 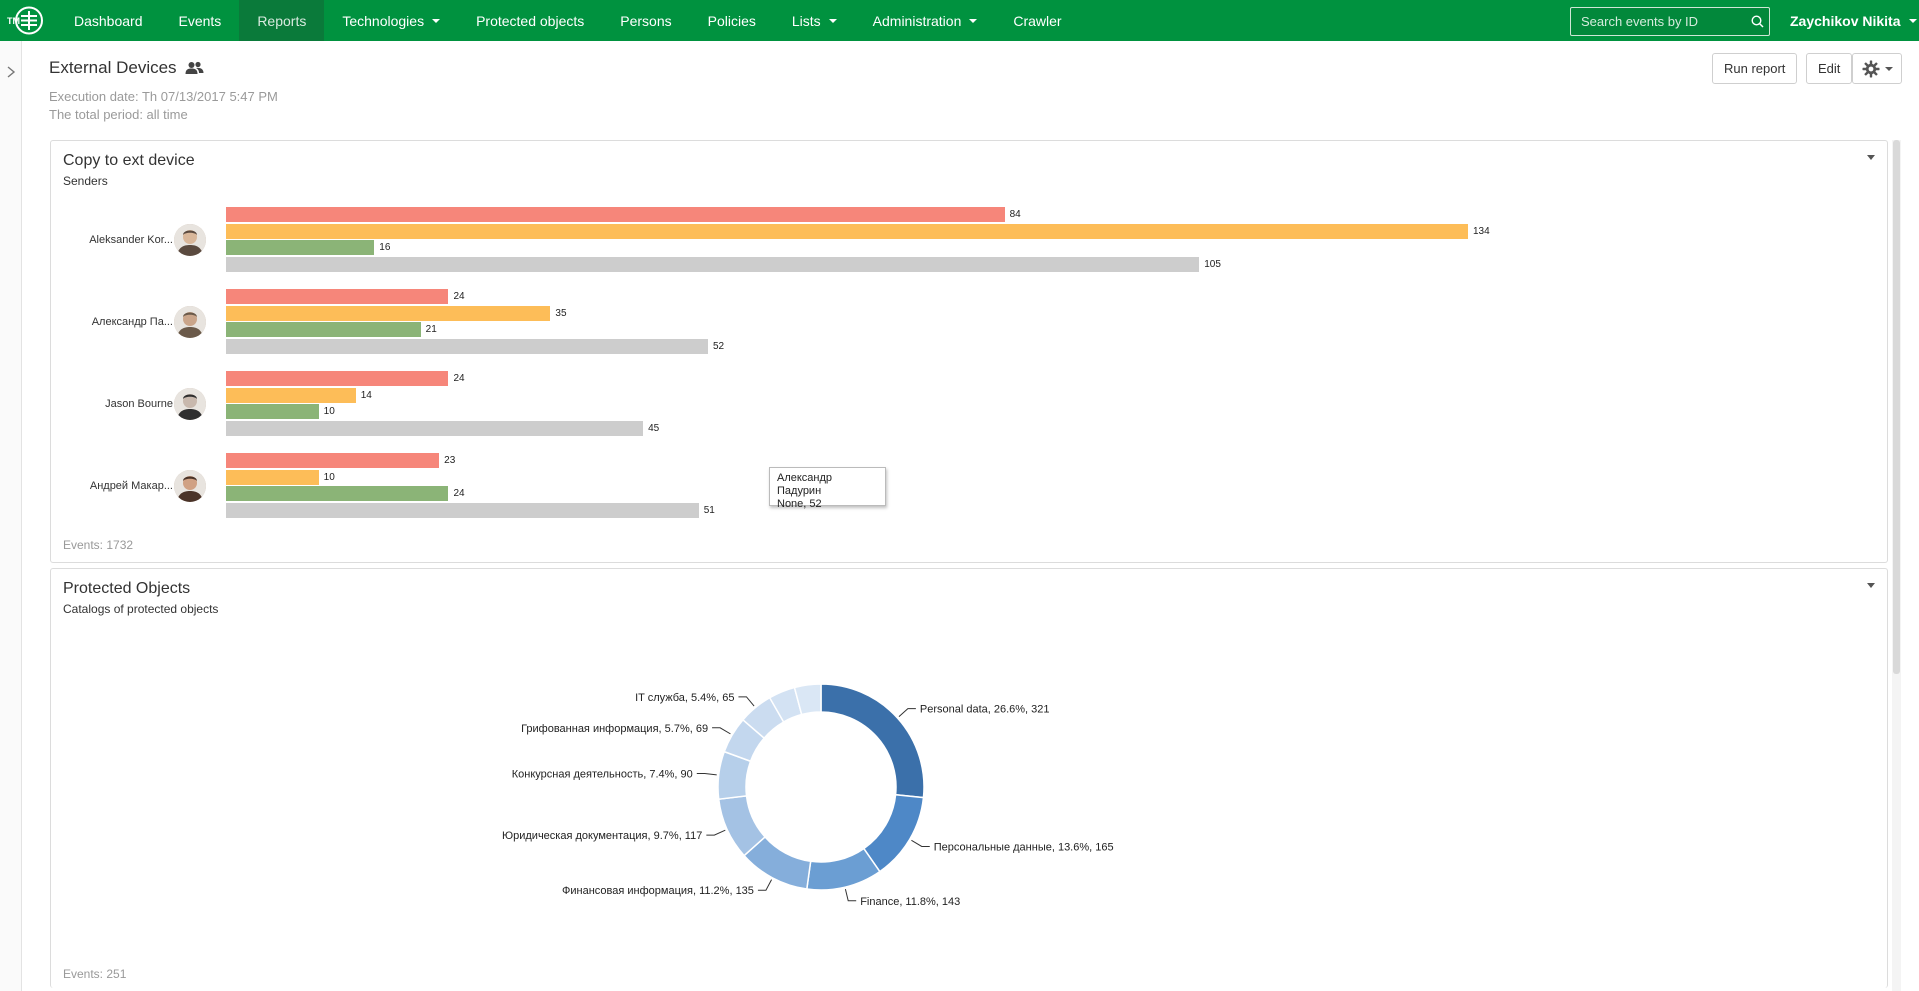 I want to click on chevron-right-icon, so click(x=11, y=72).